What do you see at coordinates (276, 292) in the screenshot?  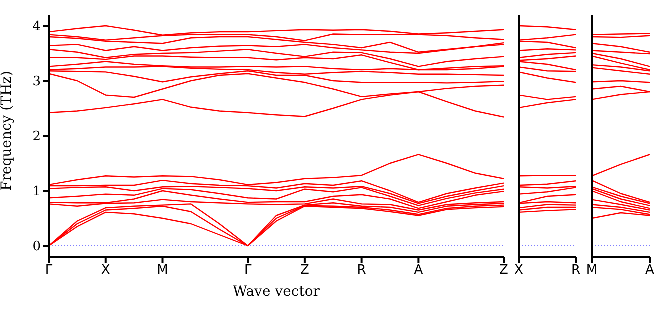 I see `x-axis-title: Wave vector` at bounding box center [276, 292].